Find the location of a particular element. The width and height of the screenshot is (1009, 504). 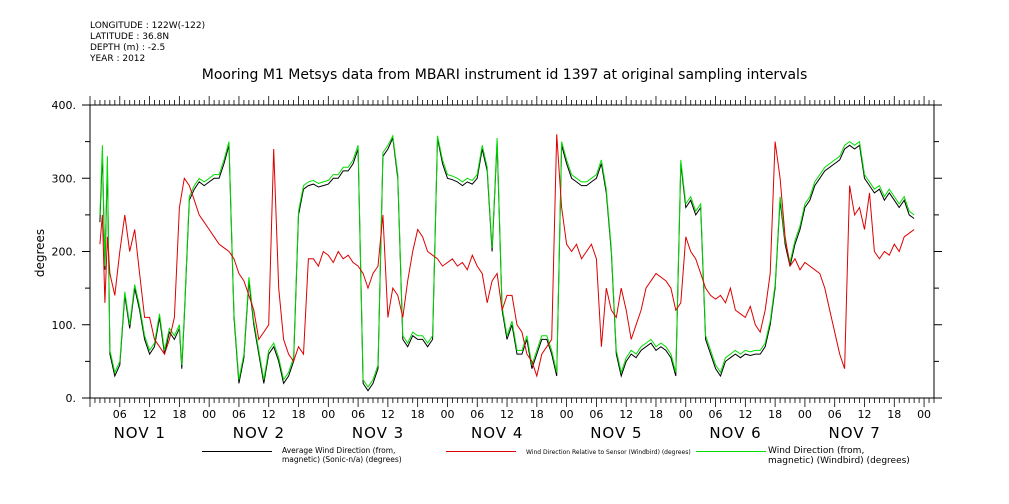

day-label: NOV 1 is located at coordinates (139, 433).